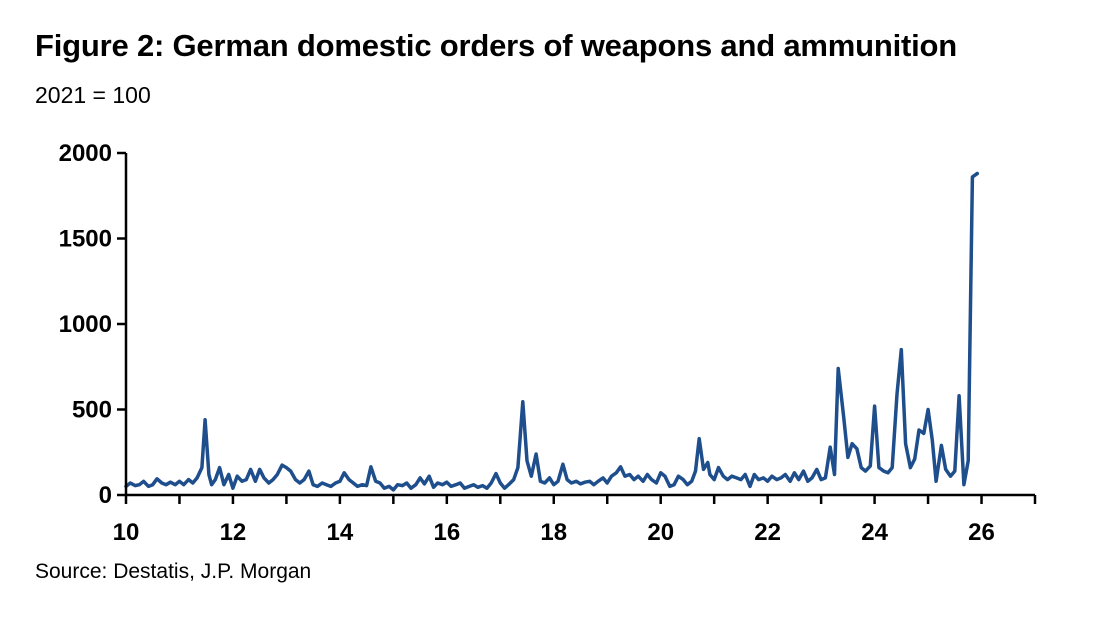 Image resolution: width=1118 pixels, height=617 pixels. I want to click on x-tick-label: 12, so click(233, 532).